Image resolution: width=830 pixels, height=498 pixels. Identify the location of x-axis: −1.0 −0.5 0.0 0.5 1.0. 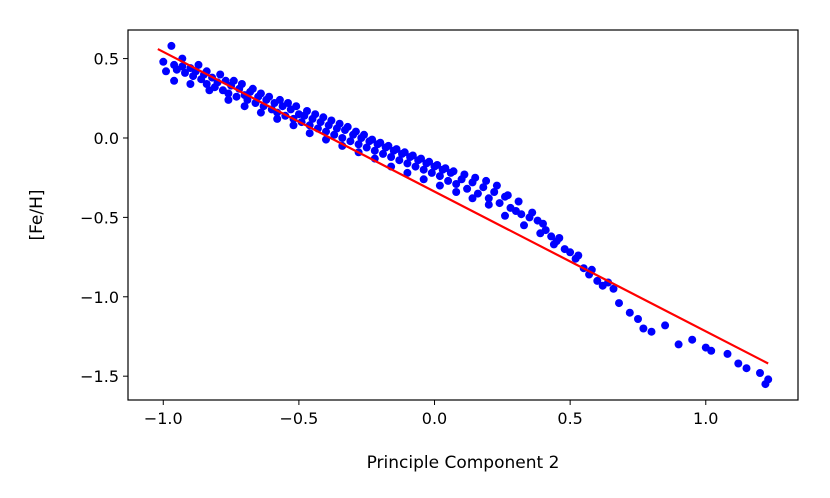
(431, 414).